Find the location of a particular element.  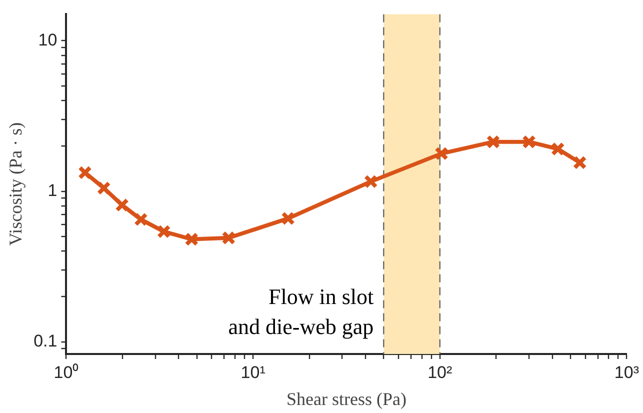

band-label: Flow in slot and die-web gap is located at coordinates (301, 311).